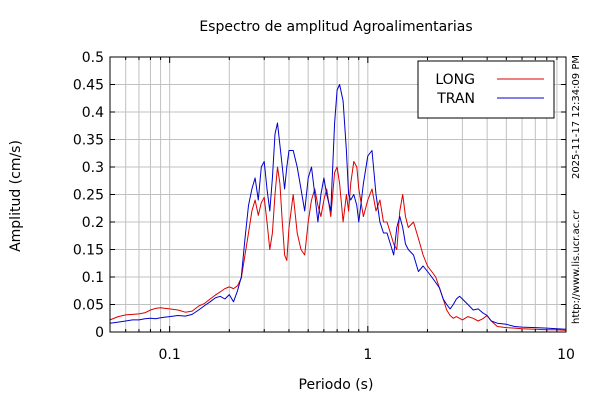 Image resolution: width=600 pixels, height=400 pixels. What do you see at coordinates (99, 333) in the screenshot?
I see `y-tick-label: 0` at bounding box center [99, 333].